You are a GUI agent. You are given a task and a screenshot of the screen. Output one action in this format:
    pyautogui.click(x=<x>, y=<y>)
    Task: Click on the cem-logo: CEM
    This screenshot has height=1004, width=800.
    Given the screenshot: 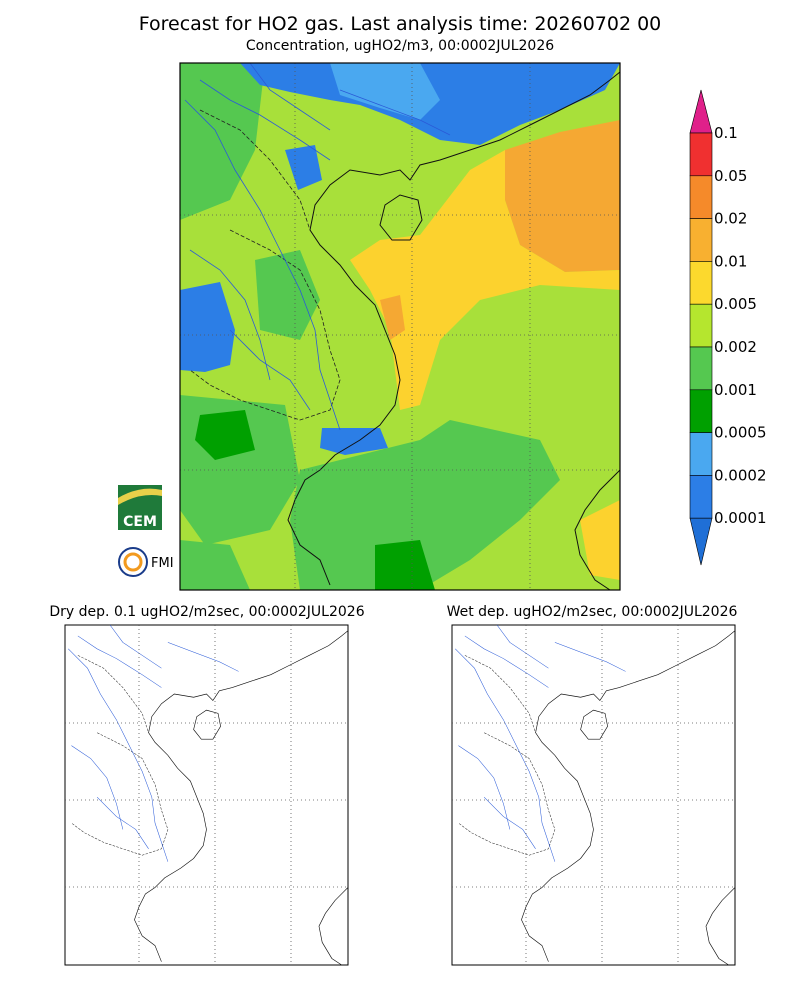 What is the action you would take?
    pyautogui.click(x=140, y=507)
    